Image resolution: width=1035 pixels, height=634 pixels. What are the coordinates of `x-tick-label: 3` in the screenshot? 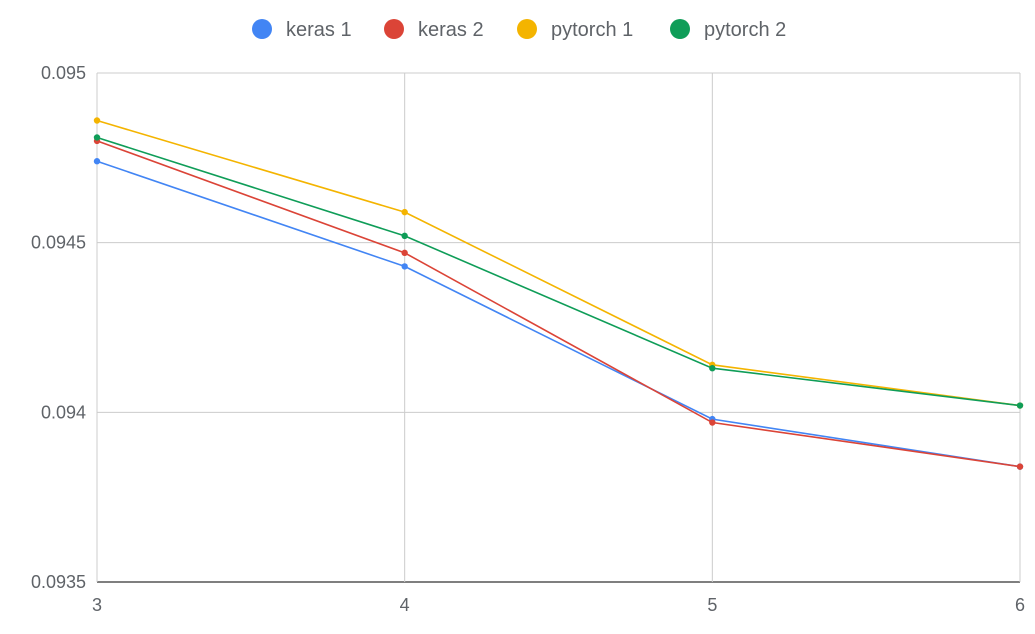 It's located at (97, 605).